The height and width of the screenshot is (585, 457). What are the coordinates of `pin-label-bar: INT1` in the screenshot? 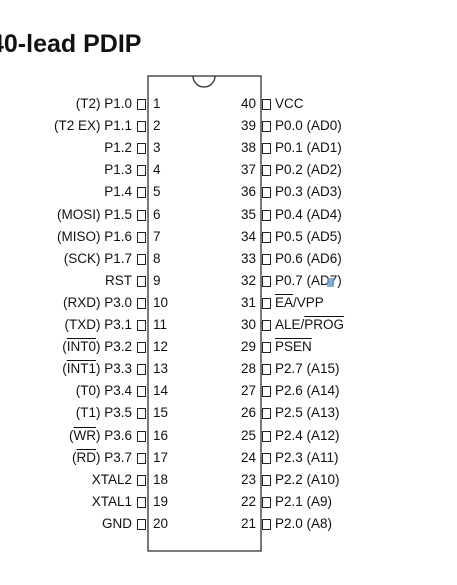 It's located at (81, 369).